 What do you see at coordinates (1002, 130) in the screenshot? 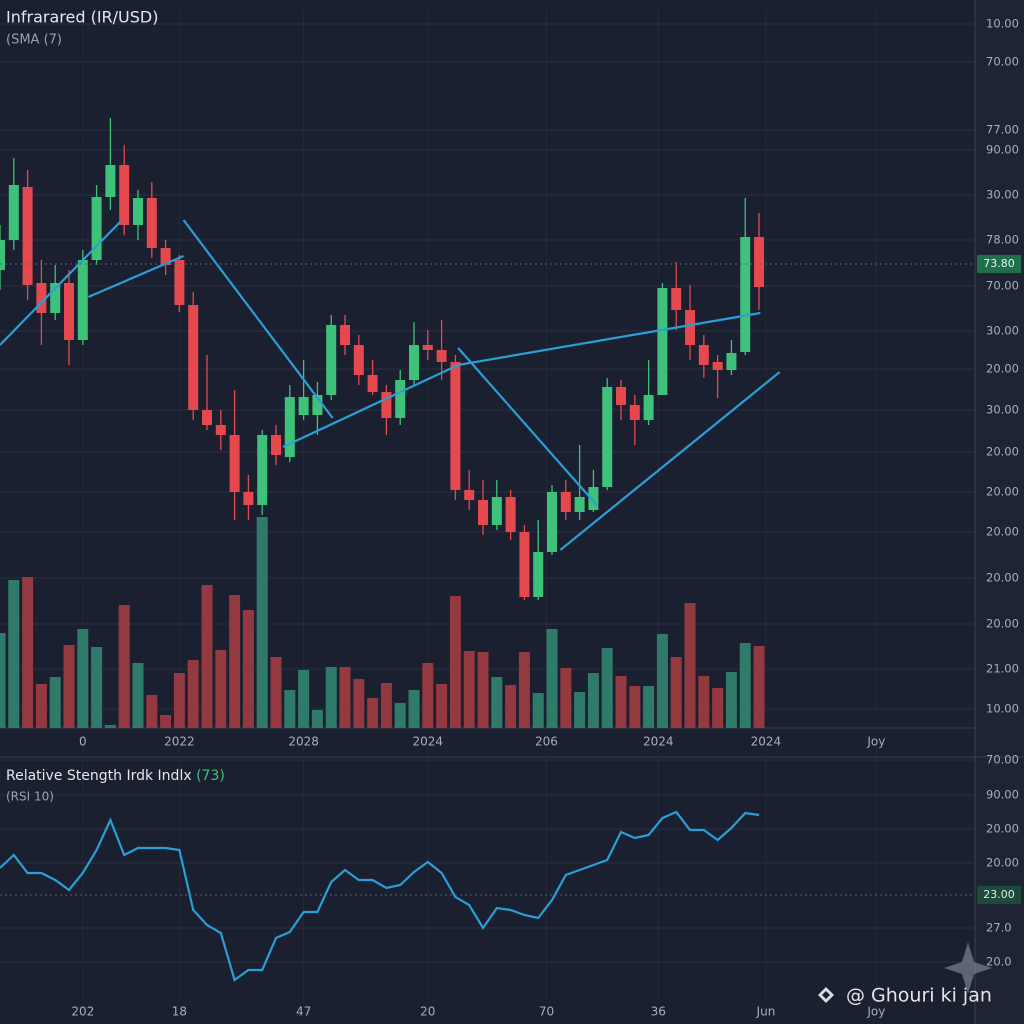
I see `y-tick-label: 77.00` at bounding box center [1002, 130].